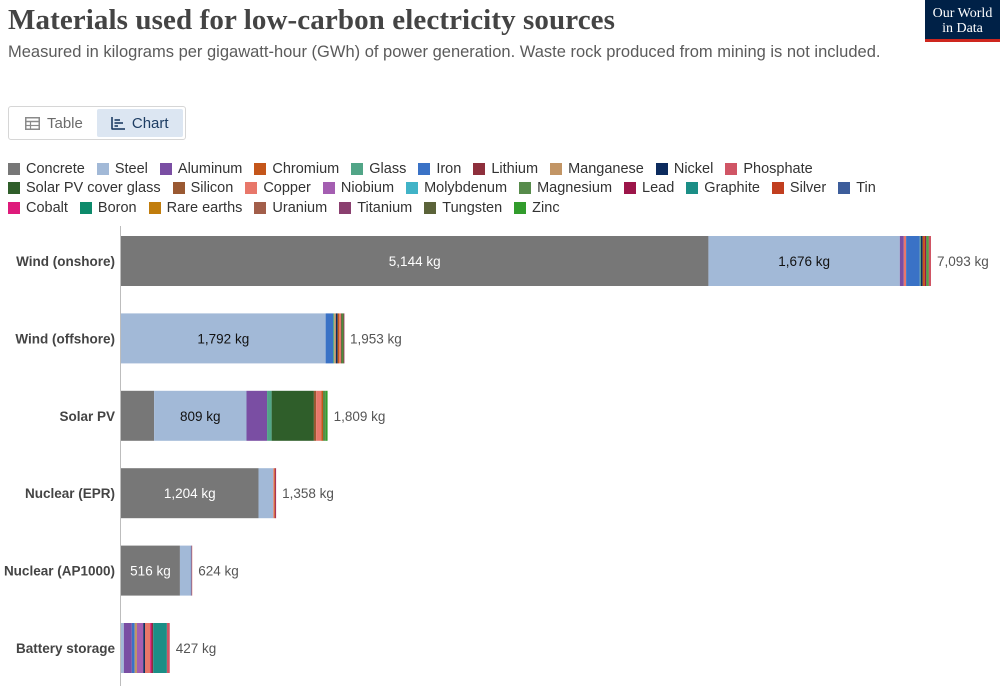  I want to click on legend-item: Iron, so click(439, 169).